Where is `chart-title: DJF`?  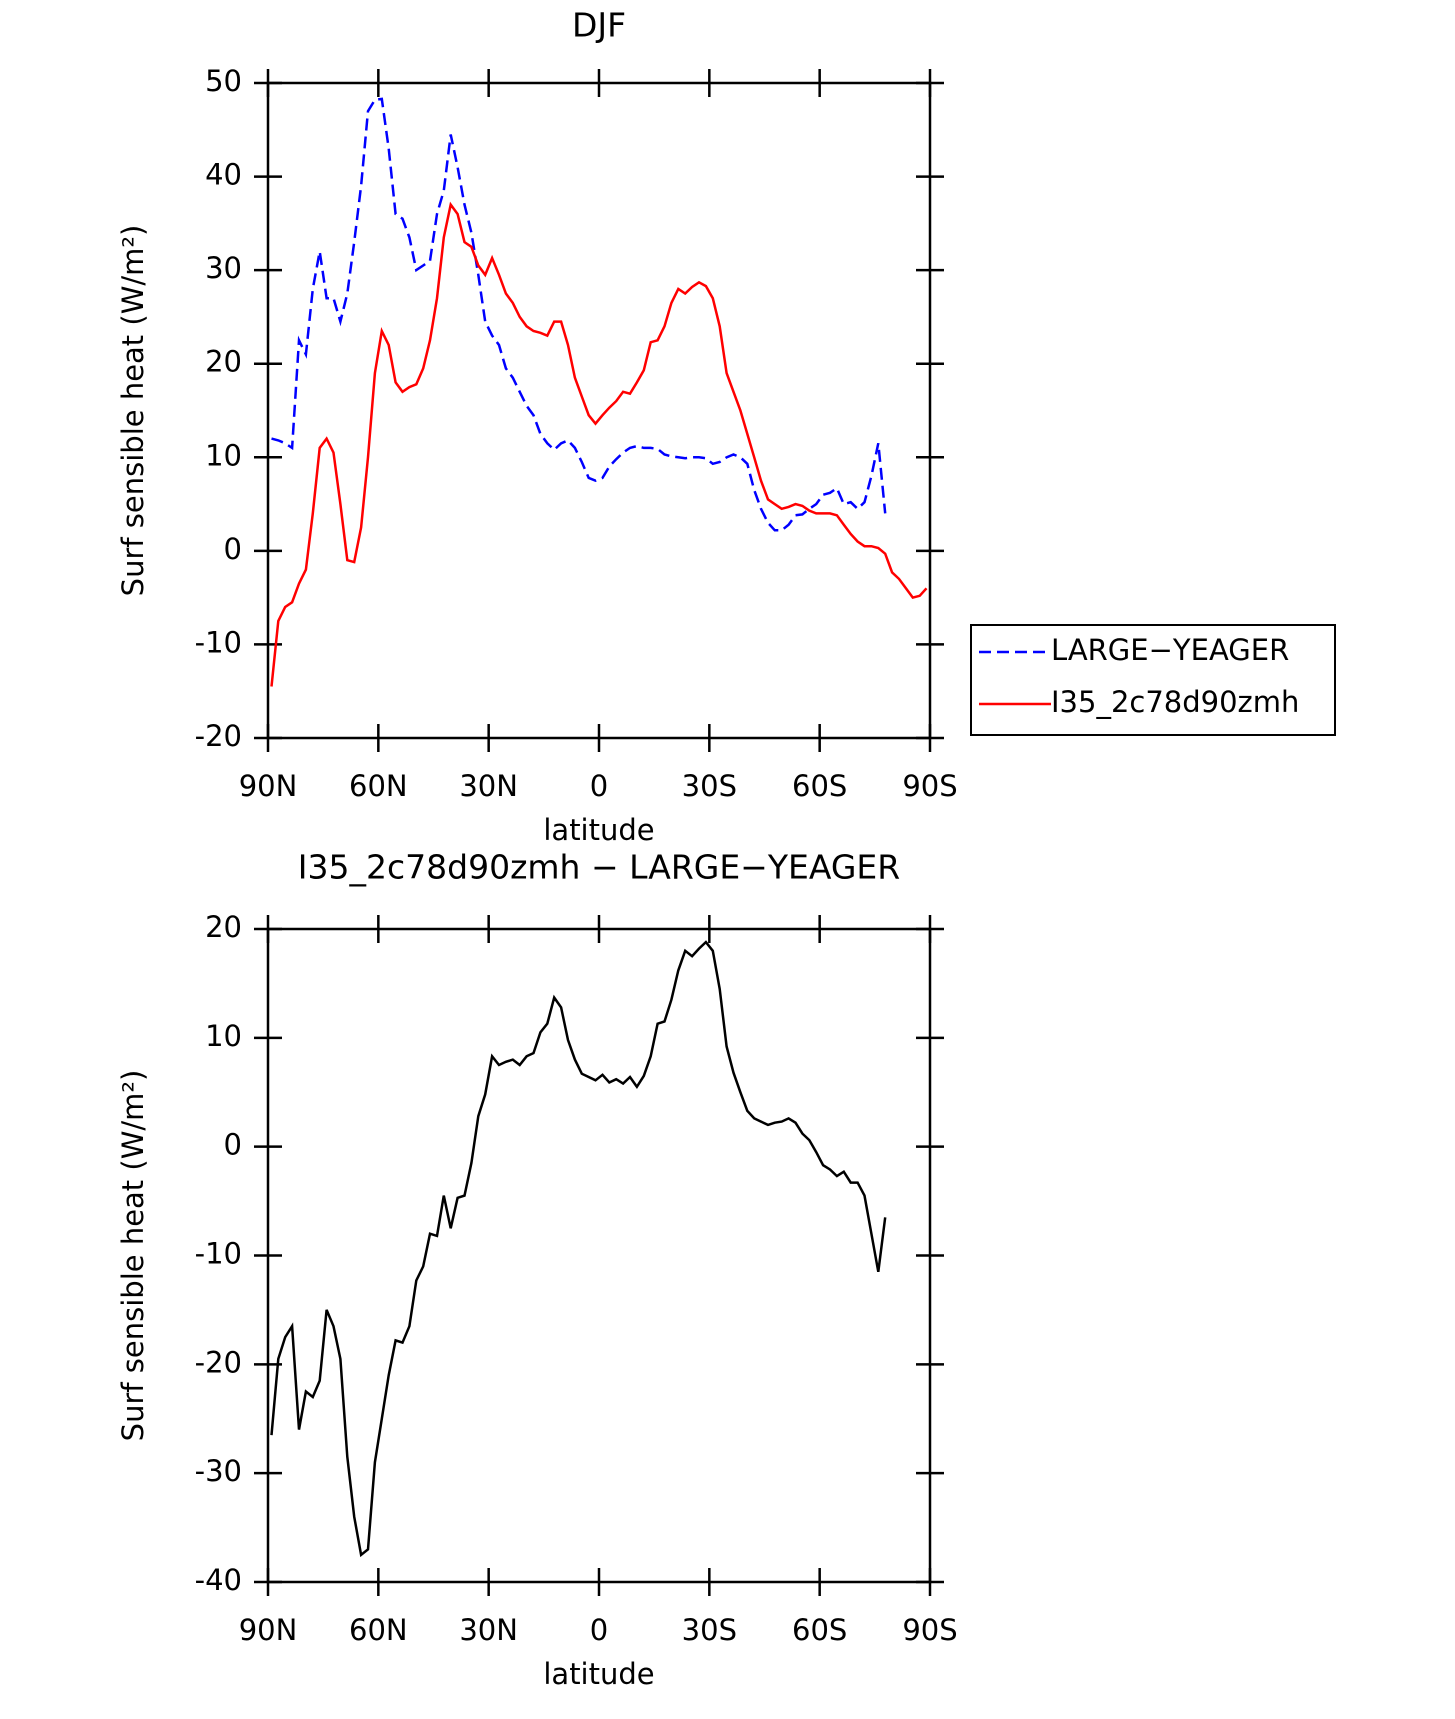
chart-title: DJF is located at coordinates (599, 25).